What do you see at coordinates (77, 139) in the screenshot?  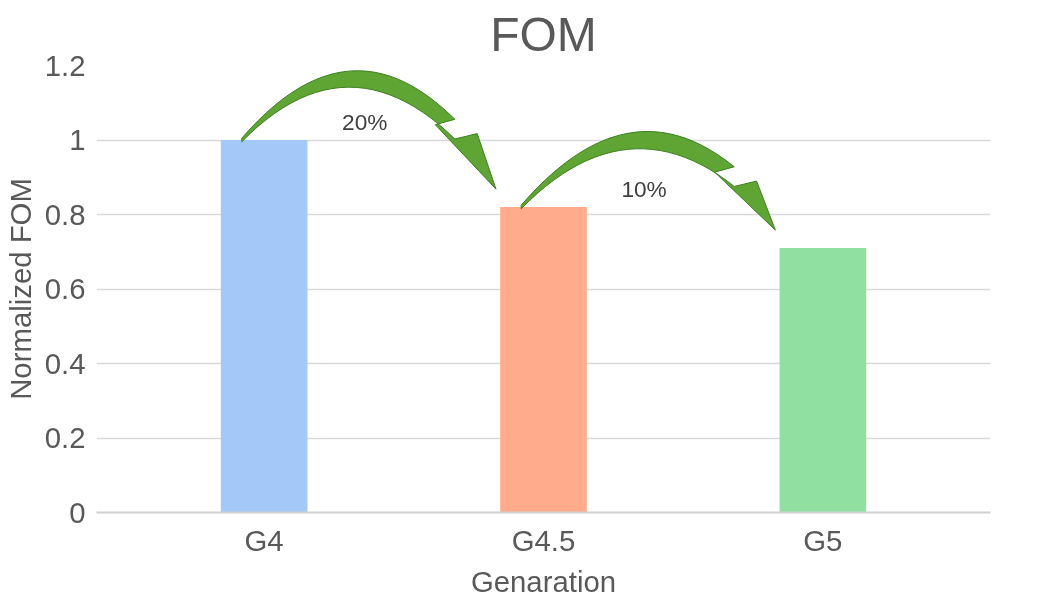 I see `y-tick-label: 1` at bounding box center [77, 139].